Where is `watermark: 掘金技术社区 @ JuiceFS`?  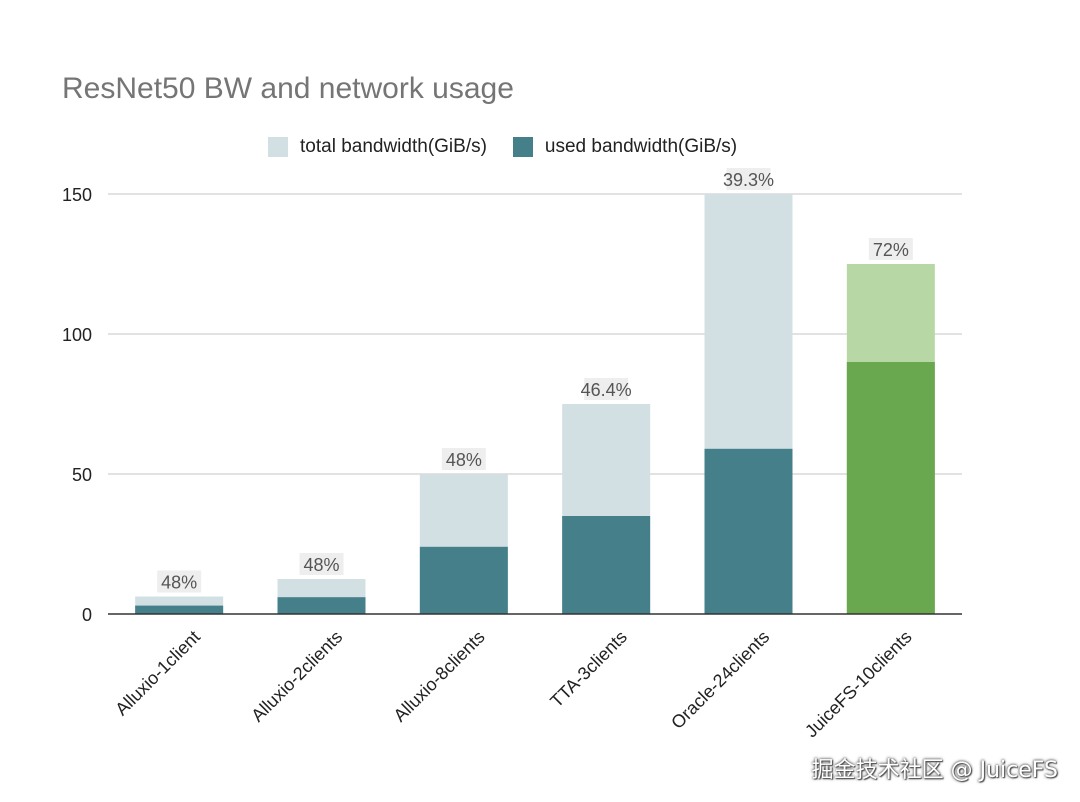
watermark: 掘金技术社区 @ JuiceFS is located at coordinates (934, 770).